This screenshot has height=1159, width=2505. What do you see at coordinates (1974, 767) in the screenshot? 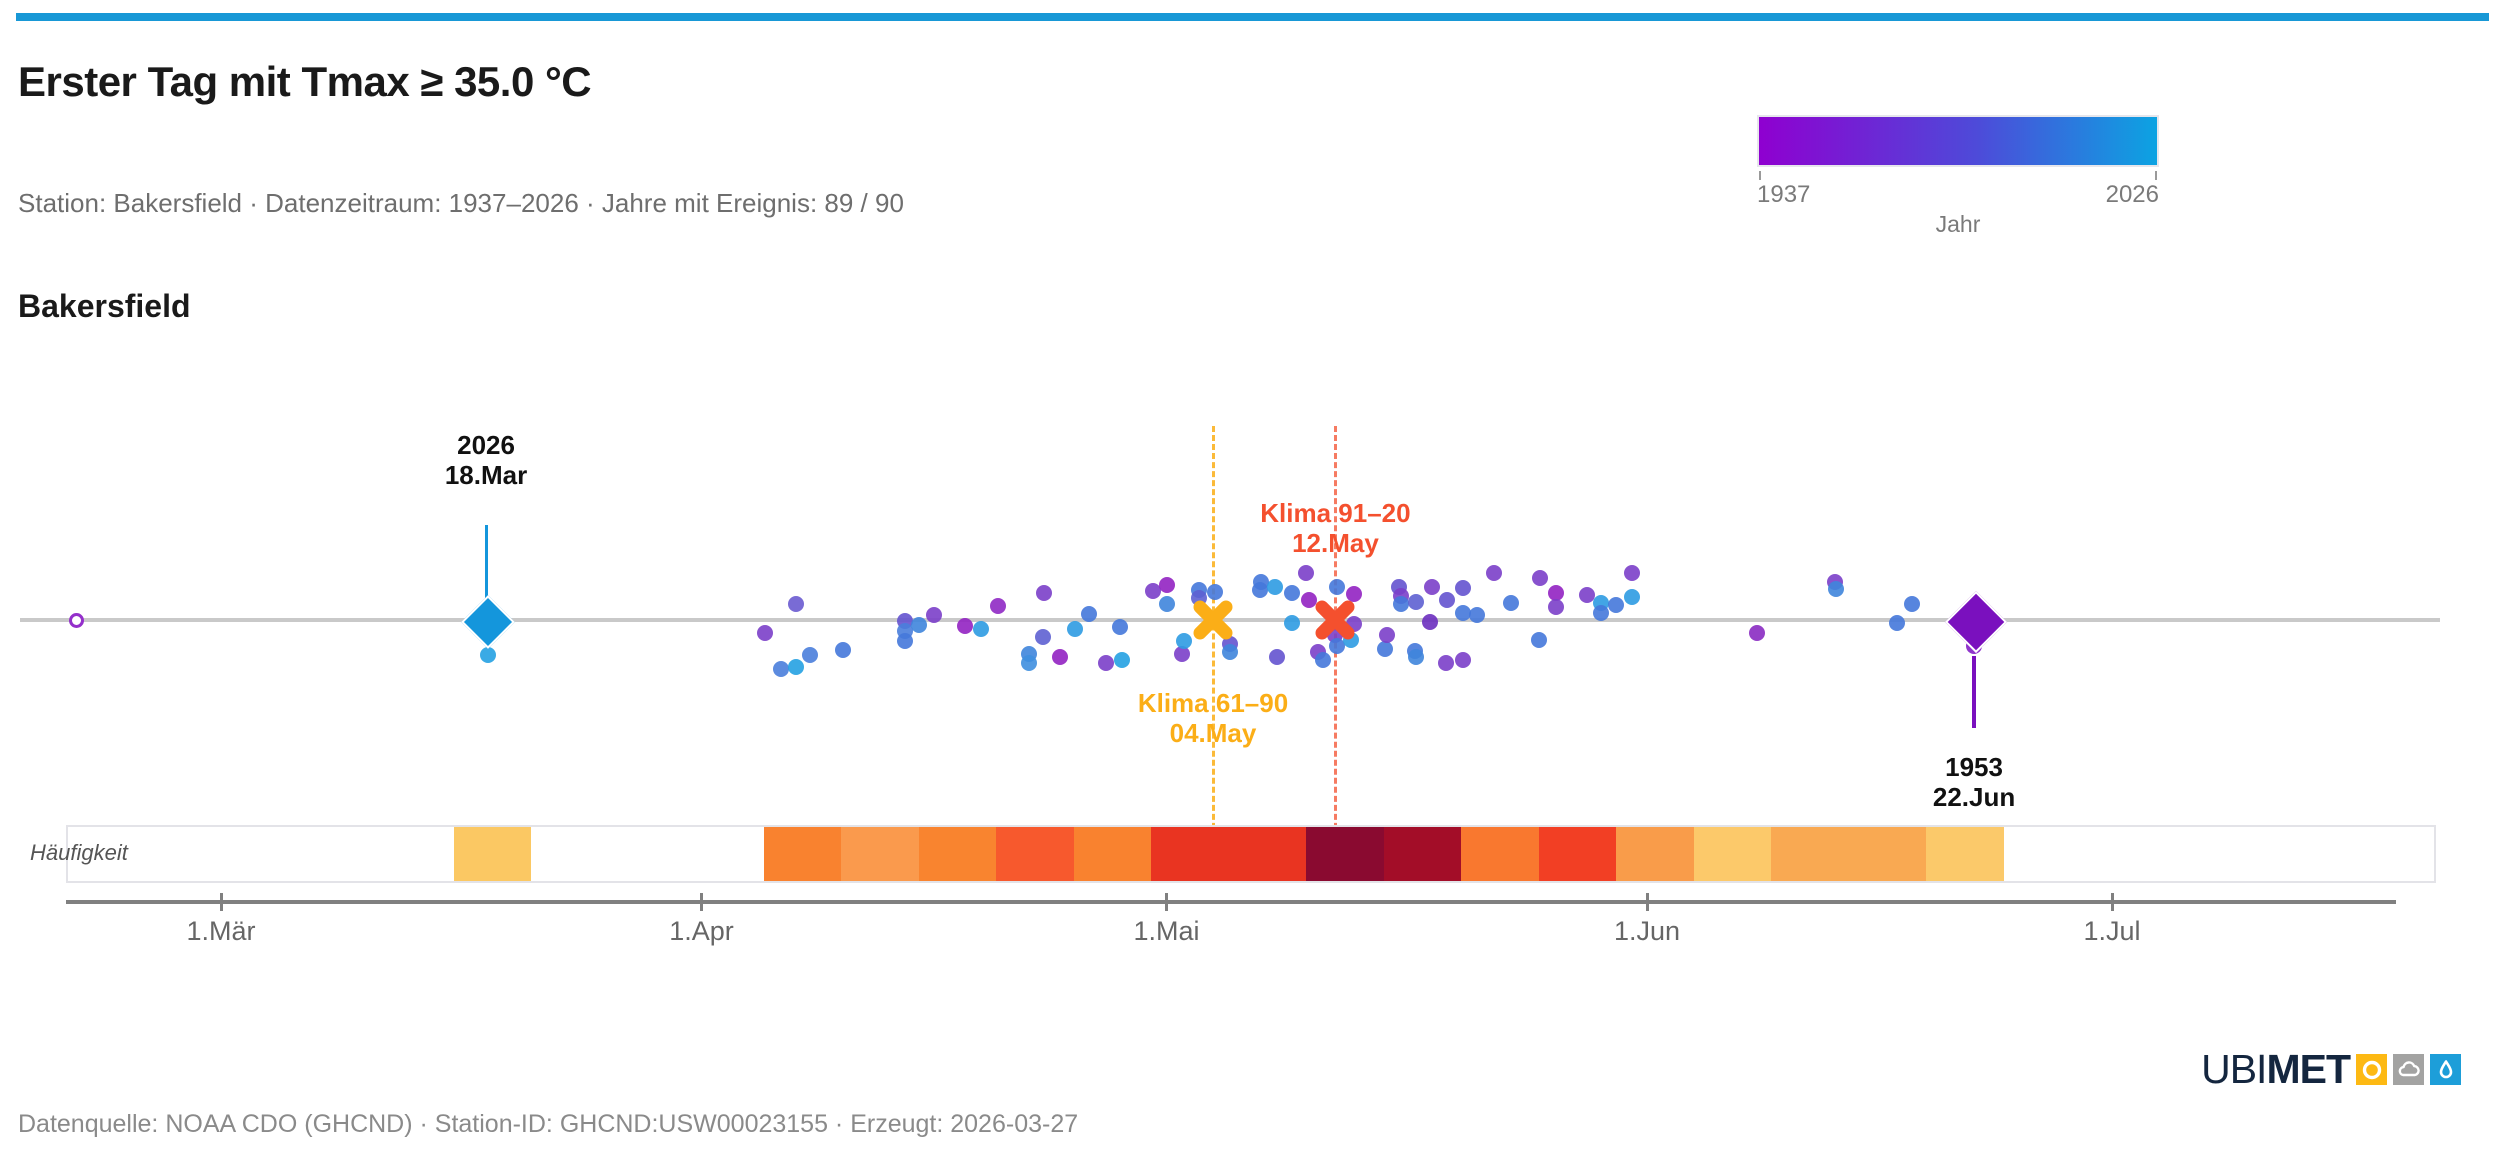
I see `record-late-year: 1953` at bounding box center [1974, 767].